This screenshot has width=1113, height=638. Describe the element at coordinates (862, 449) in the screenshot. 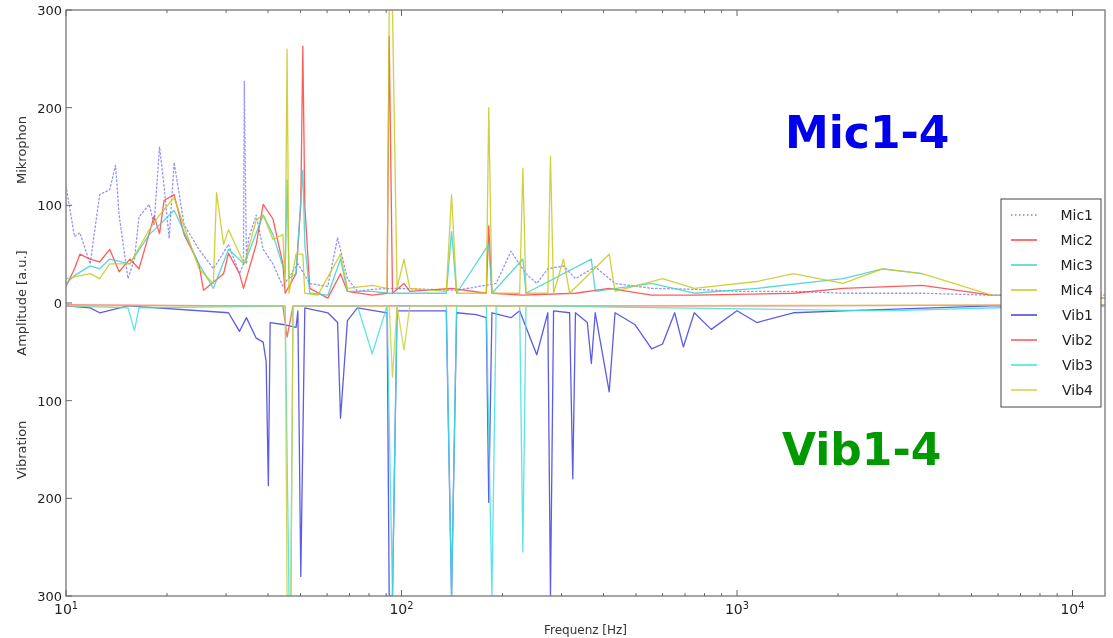

I see `annotation: Vib1-4` at that location.